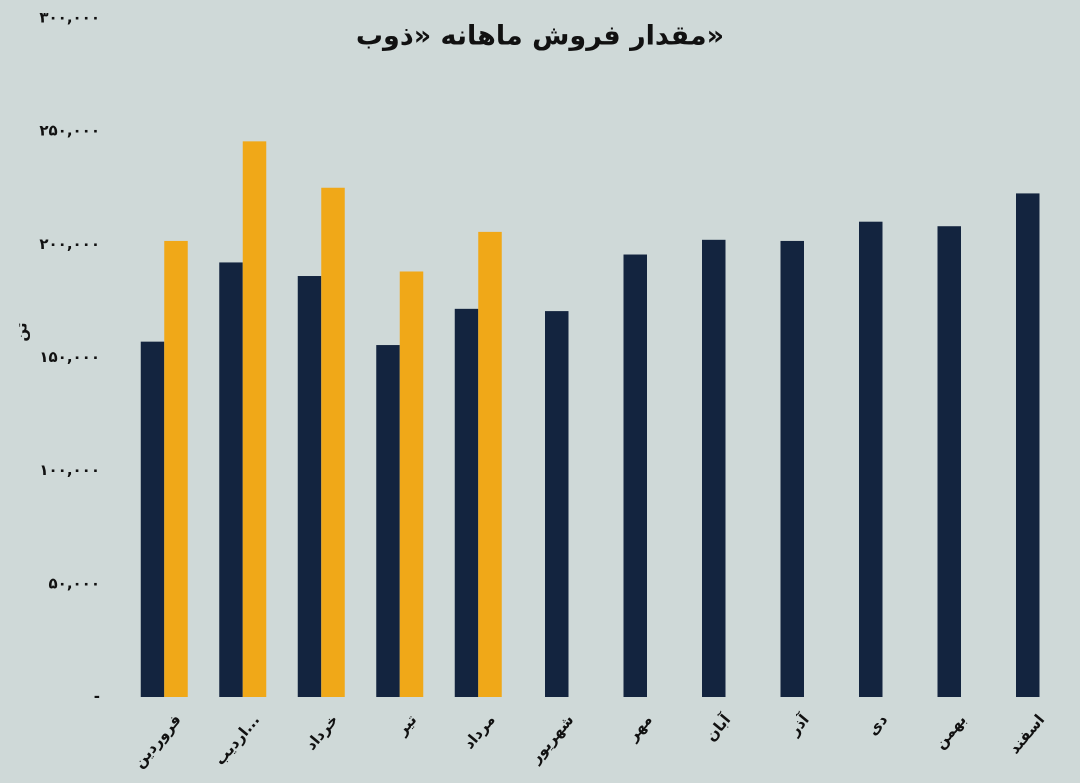 The height and width of the screenshot is (783, 1080). What do you see at coordinates (69, 357) in the screenshot?
I see `y-tick-label: ۱۵۰,۰۰۰` at bounding box center [69, 357].